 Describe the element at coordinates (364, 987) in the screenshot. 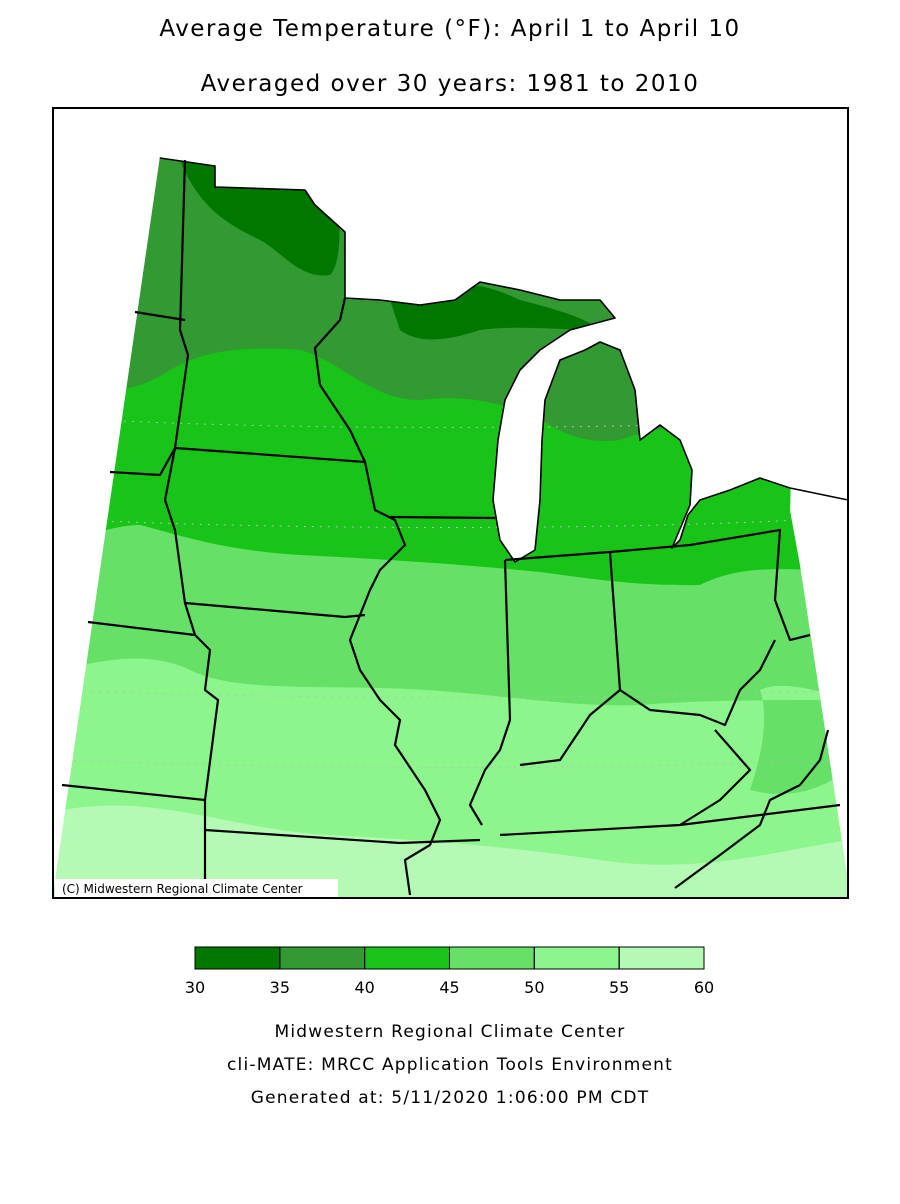

I see `legend-label: 40` at that location.